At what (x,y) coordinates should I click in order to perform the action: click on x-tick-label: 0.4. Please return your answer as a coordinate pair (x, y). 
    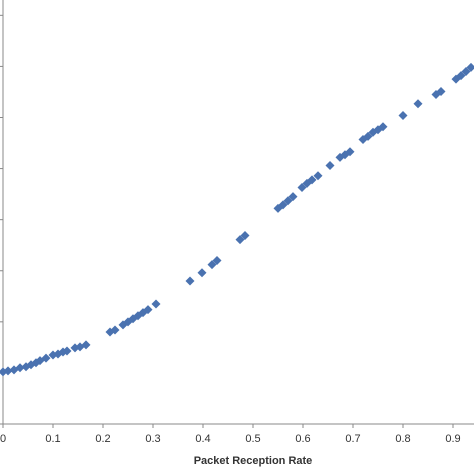
    Looking at the image, I should click on (202, 439).